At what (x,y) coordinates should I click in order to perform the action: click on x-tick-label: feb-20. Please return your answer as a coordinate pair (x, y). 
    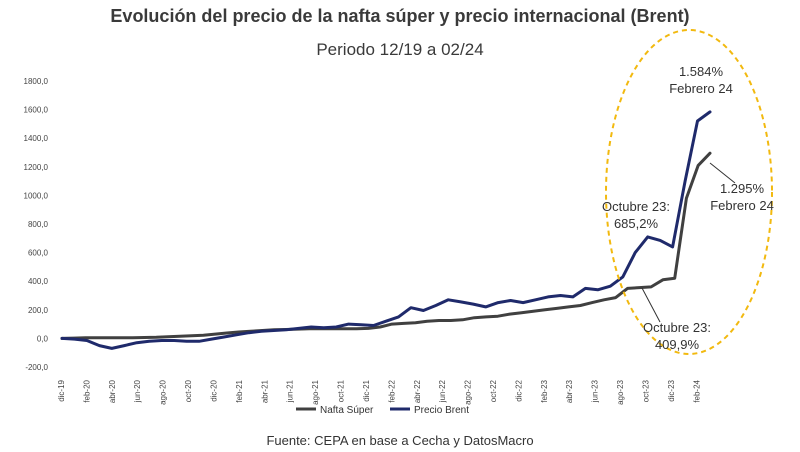
    Looking at the image, I should click on (86, 390).